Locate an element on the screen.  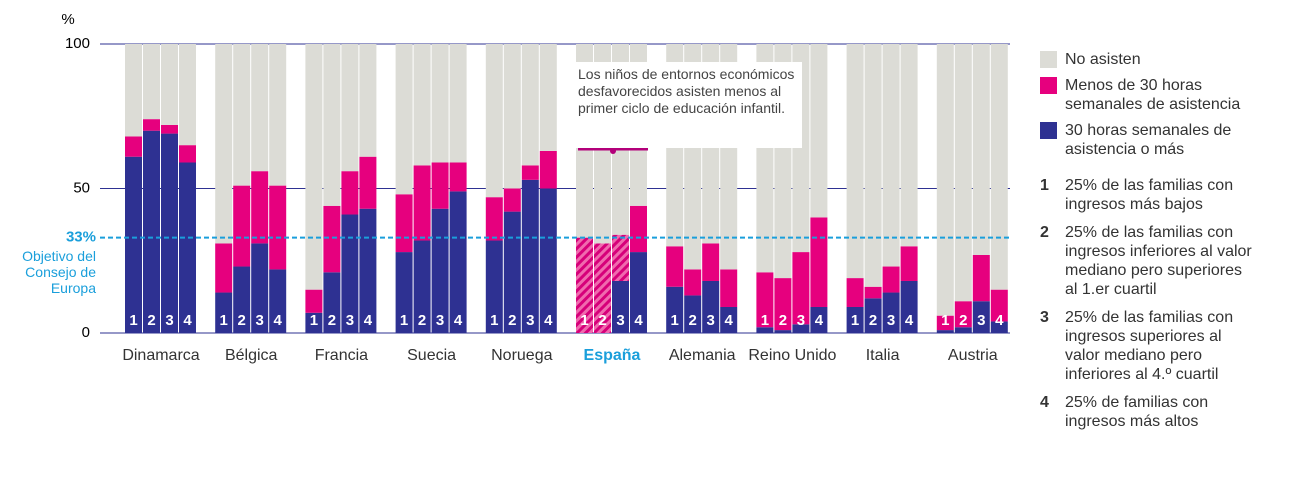
y-tick-label: 100 is located at coordinates (77, 43).